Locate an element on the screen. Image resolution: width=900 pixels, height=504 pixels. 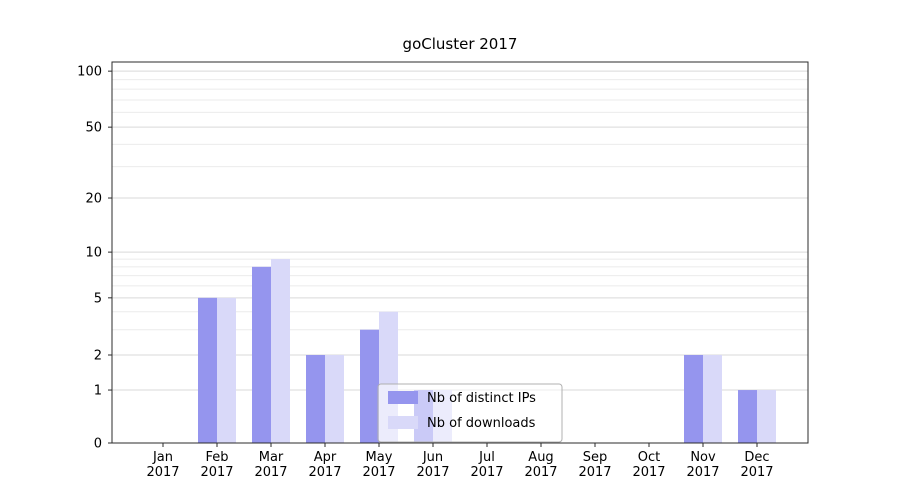
legend: Nb of distinct IPs Nb of downloads is located at coordinates (470, 413).